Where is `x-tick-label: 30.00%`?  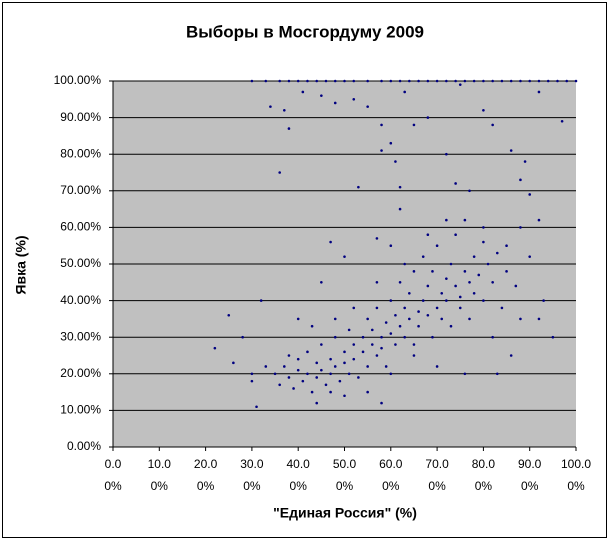 x-tick-label: 30.00% is located at coordinates (252, 475).